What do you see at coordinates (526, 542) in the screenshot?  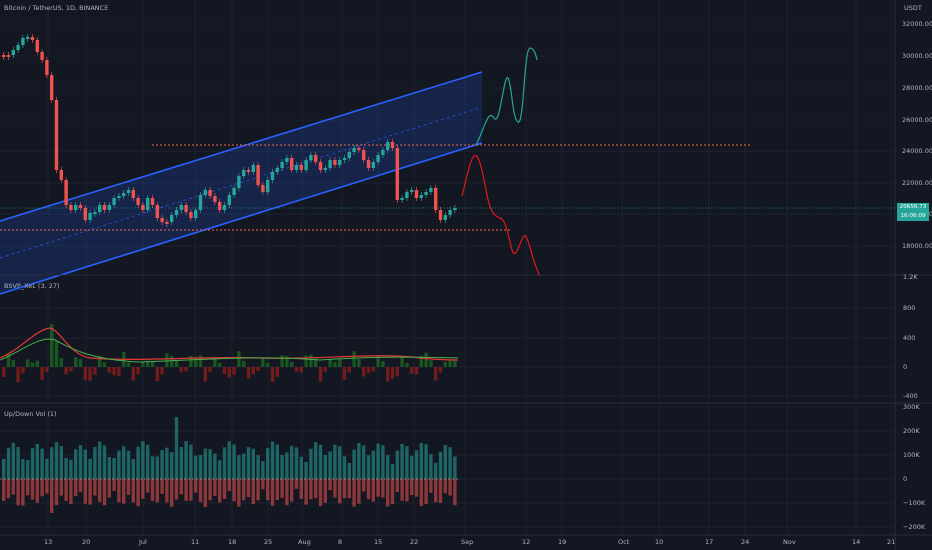 I see `time-tick-label: 12` at bounding box center [526, 542].